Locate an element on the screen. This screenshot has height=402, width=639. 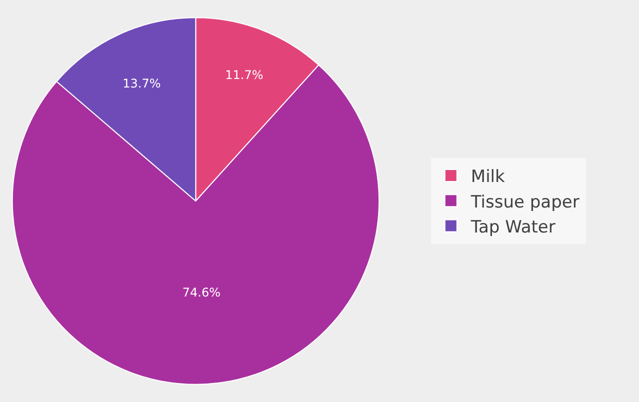
data-label: 11.7% is located at coordinates (244, 75).